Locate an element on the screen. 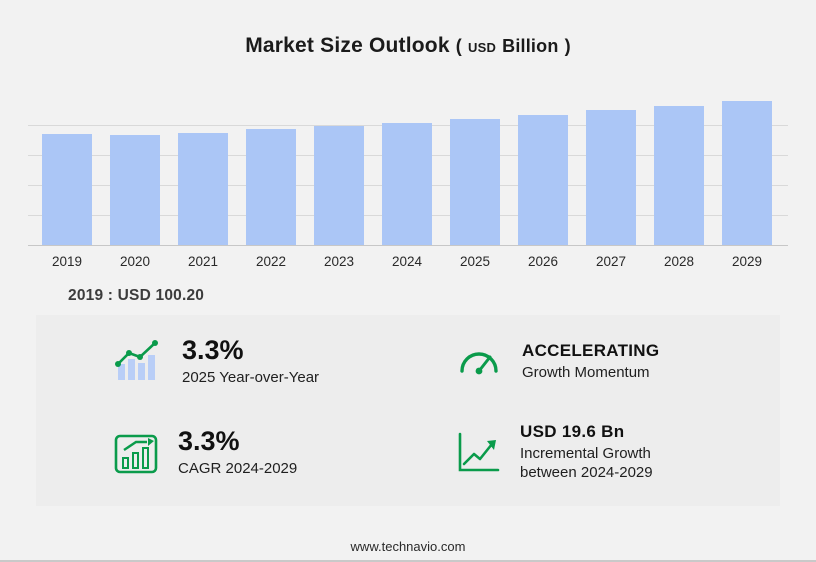  x-axis-label-2021: 2021 is located at coordinates (203, 261).